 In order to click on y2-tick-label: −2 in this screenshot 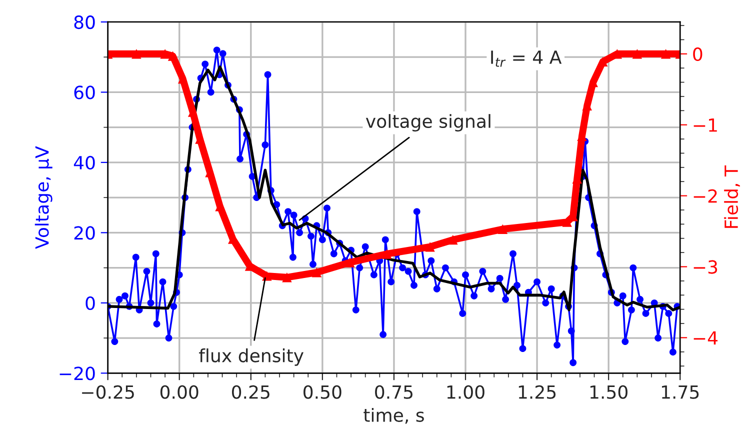, I will do `click(705, 196)`.